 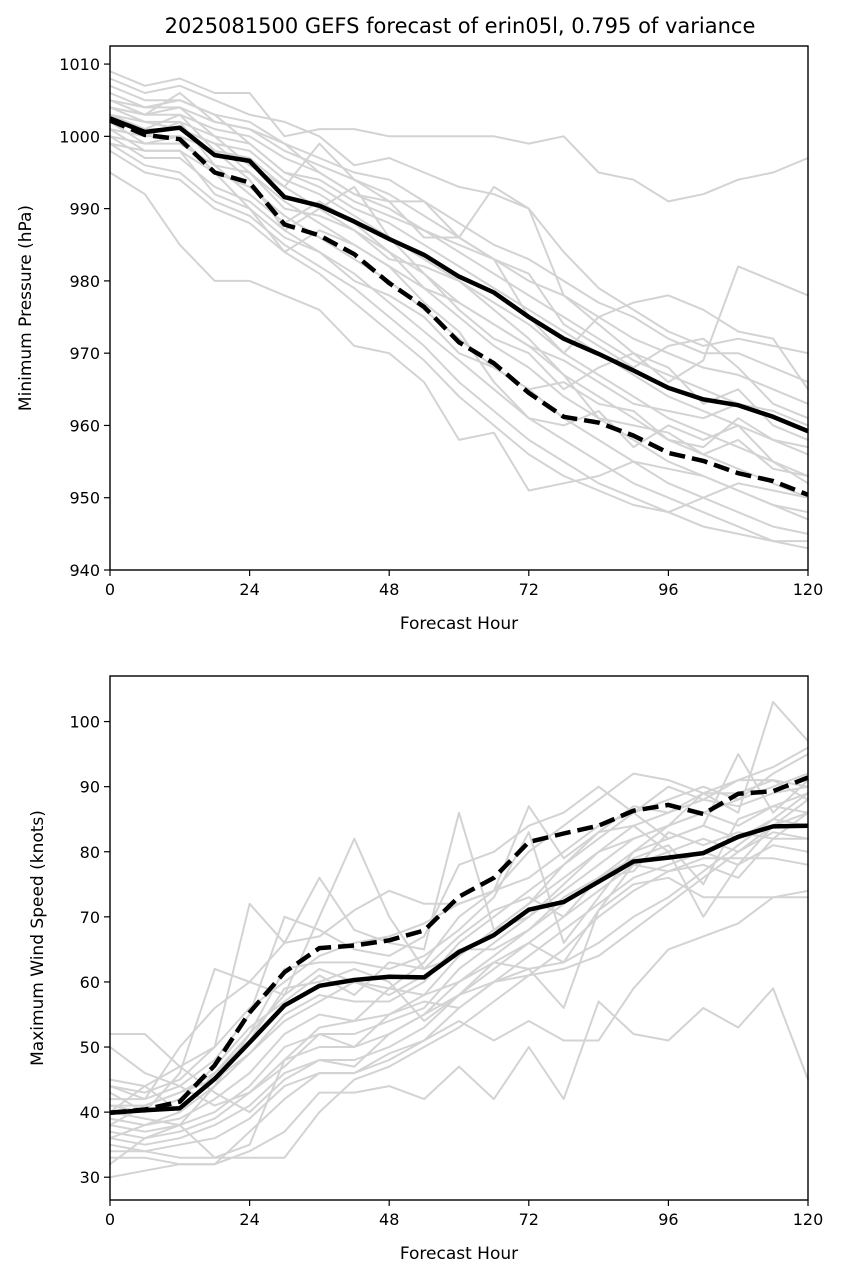 What do you see at coordinates (79, 136) in the screenshot?
I see `pressure-y-tick-label-1000: 1000` at bounding box center [79, 136].